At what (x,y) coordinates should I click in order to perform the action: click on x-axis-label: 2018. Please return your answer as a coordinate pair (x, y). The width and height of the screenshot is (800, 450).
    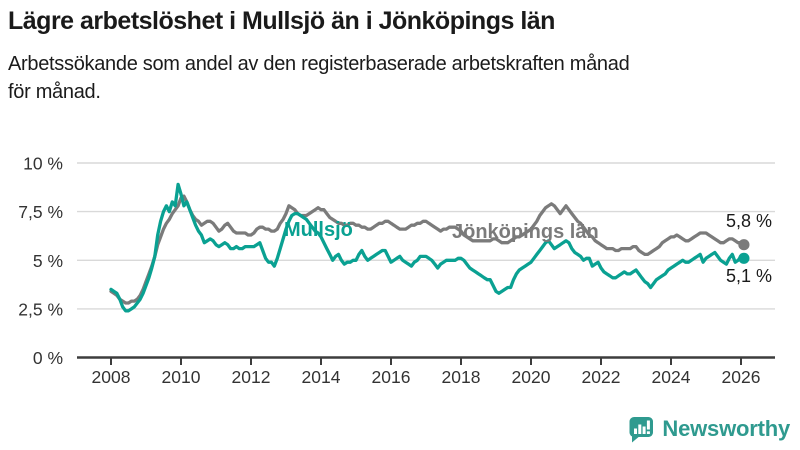
    Looking at the image, I should click on (461, 377).